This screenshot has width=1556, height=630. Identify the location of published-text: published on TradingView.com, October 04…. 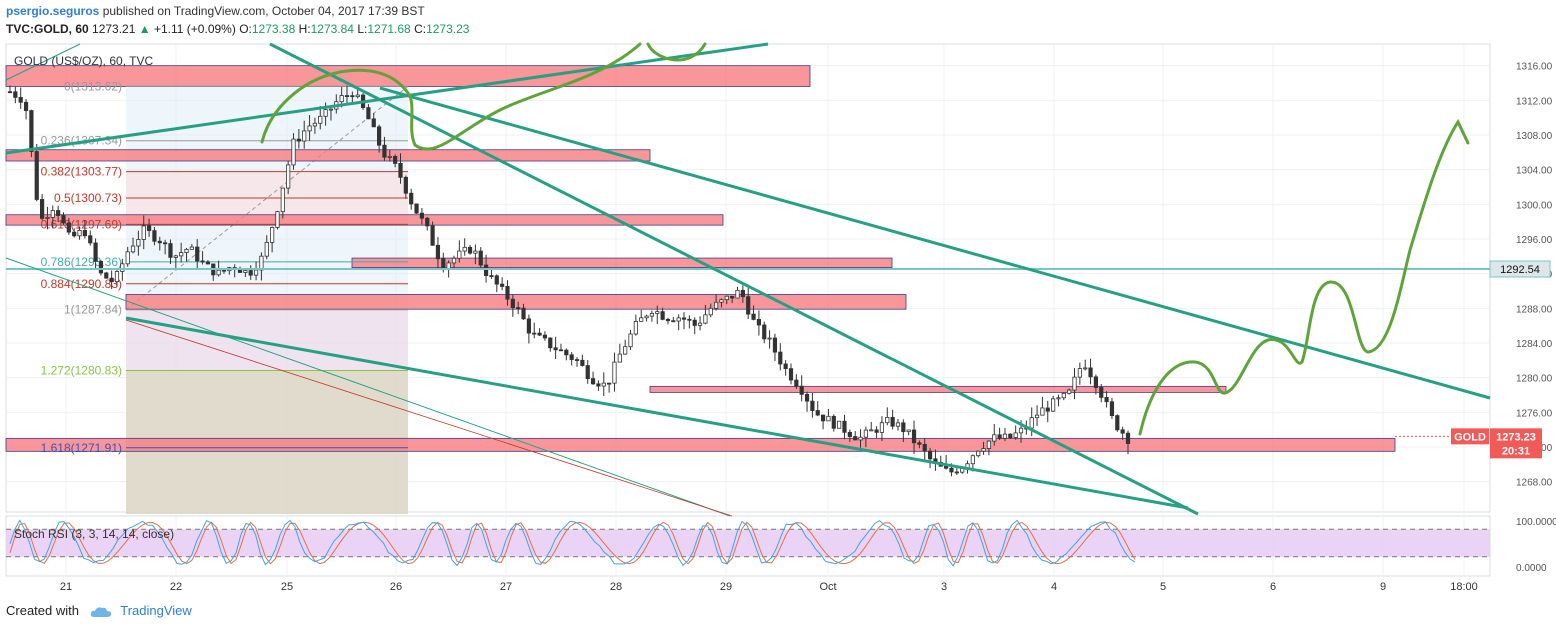
(263, 11).